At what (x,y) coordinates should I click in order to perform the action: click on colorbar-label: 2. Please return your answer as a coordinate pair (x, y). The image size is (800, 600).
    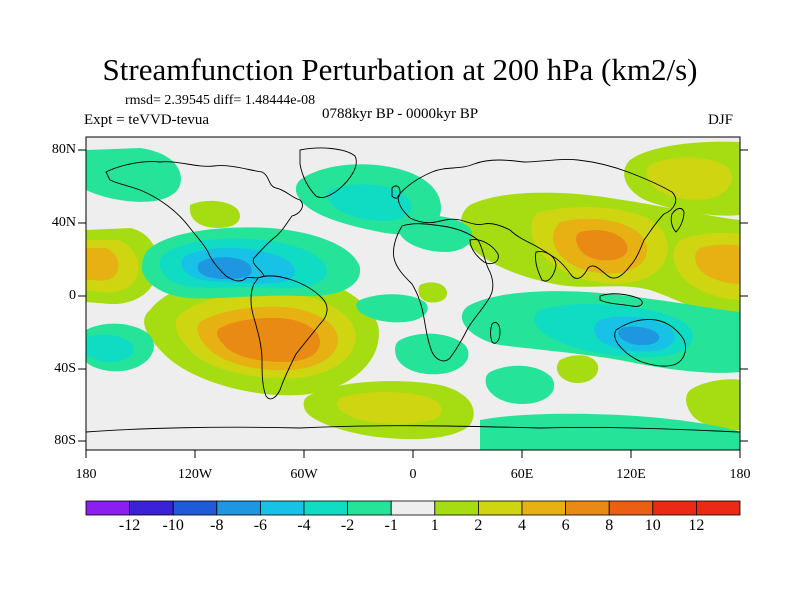
    Looking at the image, I should click on (478, 525).